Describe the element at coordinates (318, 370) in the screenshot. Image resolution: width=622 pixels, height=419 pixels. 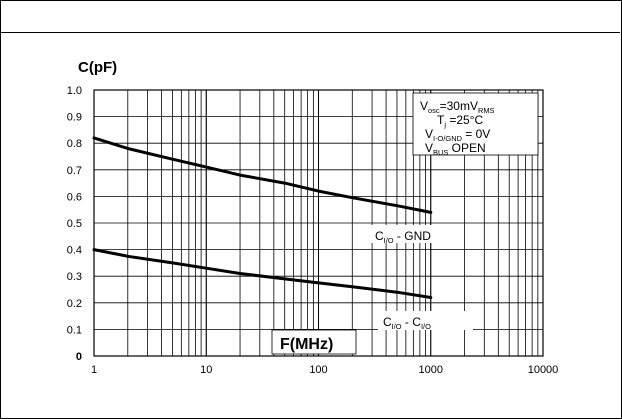
I see `x-tick-label: 100` at that location.